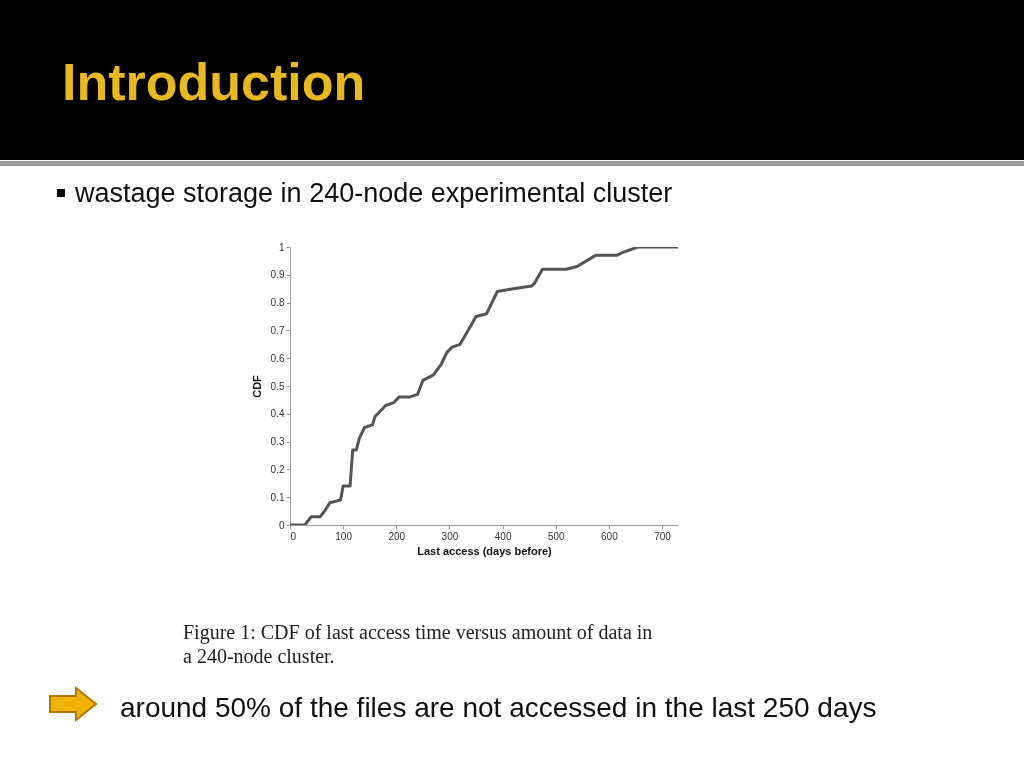 The height and width of the screenshot is (768, 1024). Describe the element at coordinates (277, 442) in the screenshot. I see `y-tick-label: 0.3` at that location.